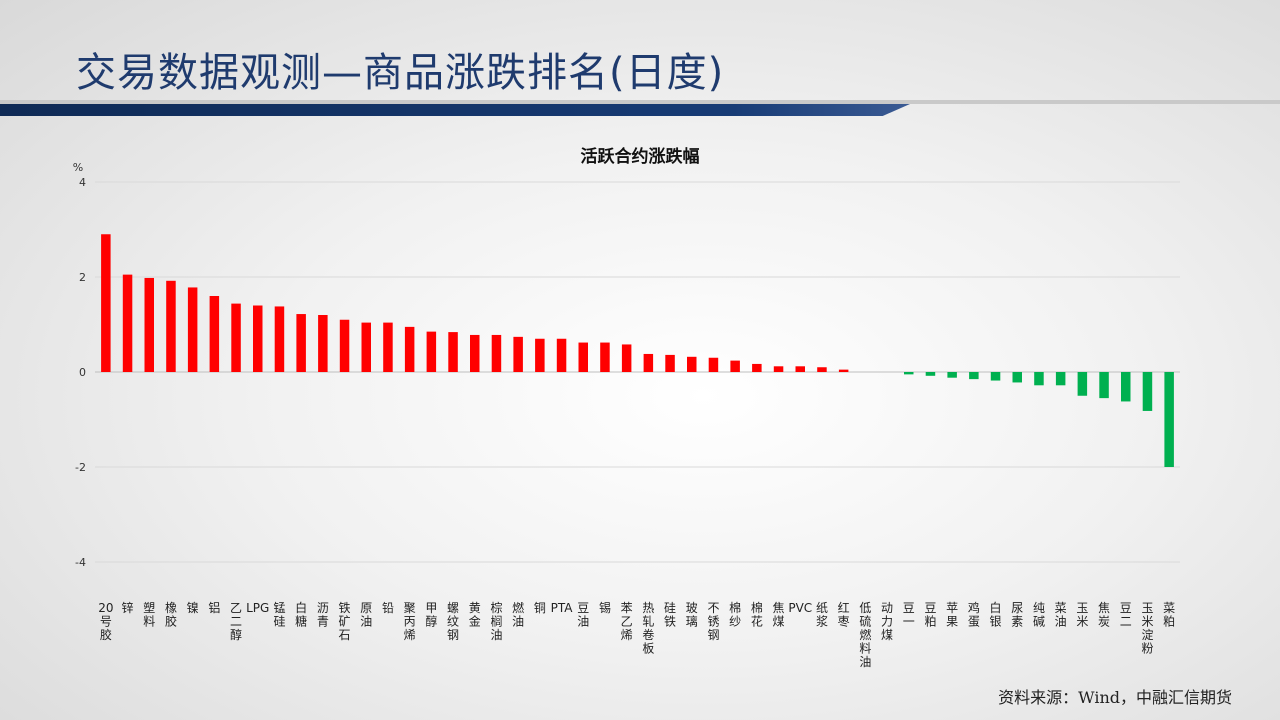  Describe the element at coordinates (952, 615) in the screenshot. I see `x-tick-label: 苹果` at that location.